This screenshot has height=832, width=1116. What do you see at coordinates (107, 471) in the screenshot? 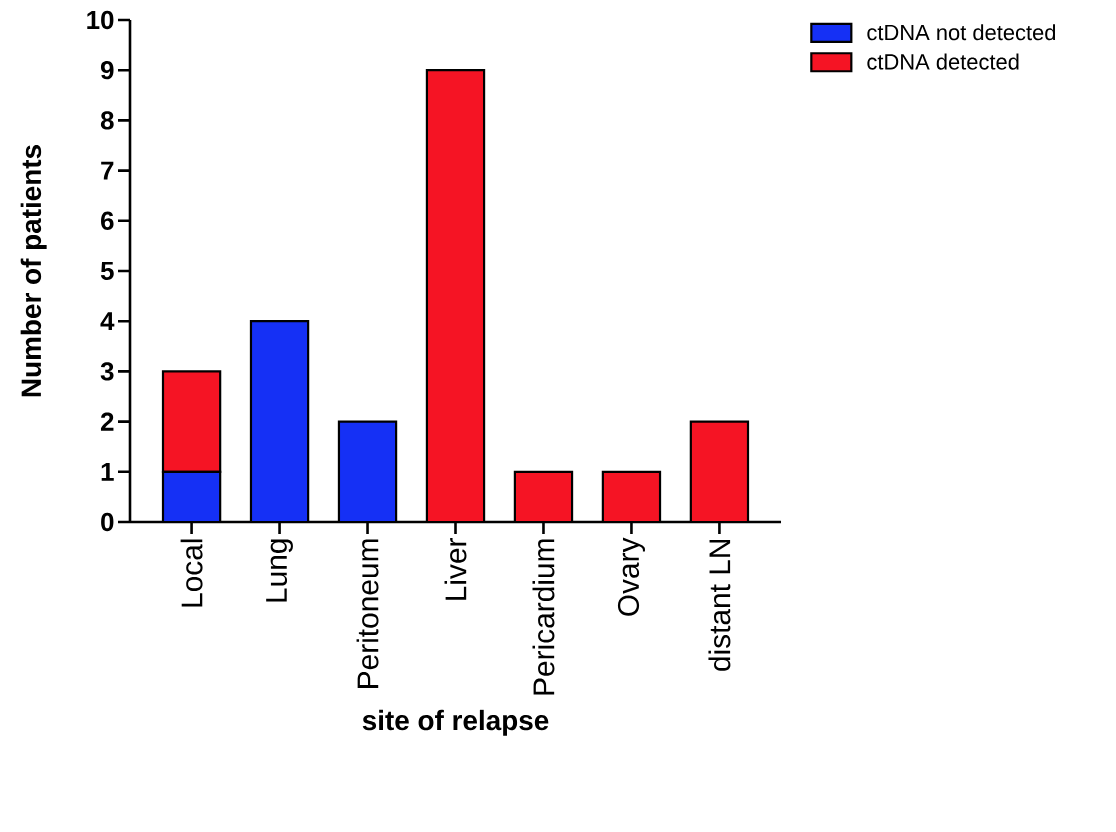
I see `y-tick-label: 1` at bounding box center [107, 471].